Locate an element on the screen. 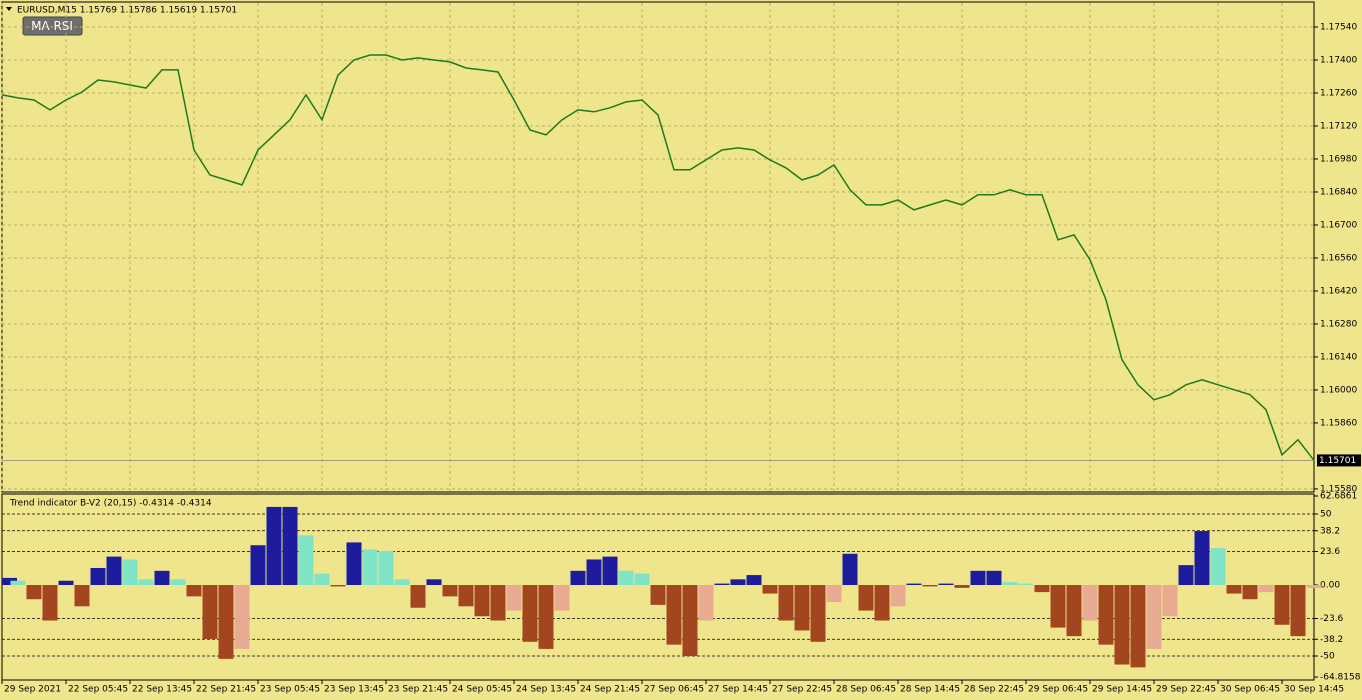 Image resolution: width=1362 pixels, height=700 pixels. y-tick-label: 50 is located at coordinates (1326, 515).